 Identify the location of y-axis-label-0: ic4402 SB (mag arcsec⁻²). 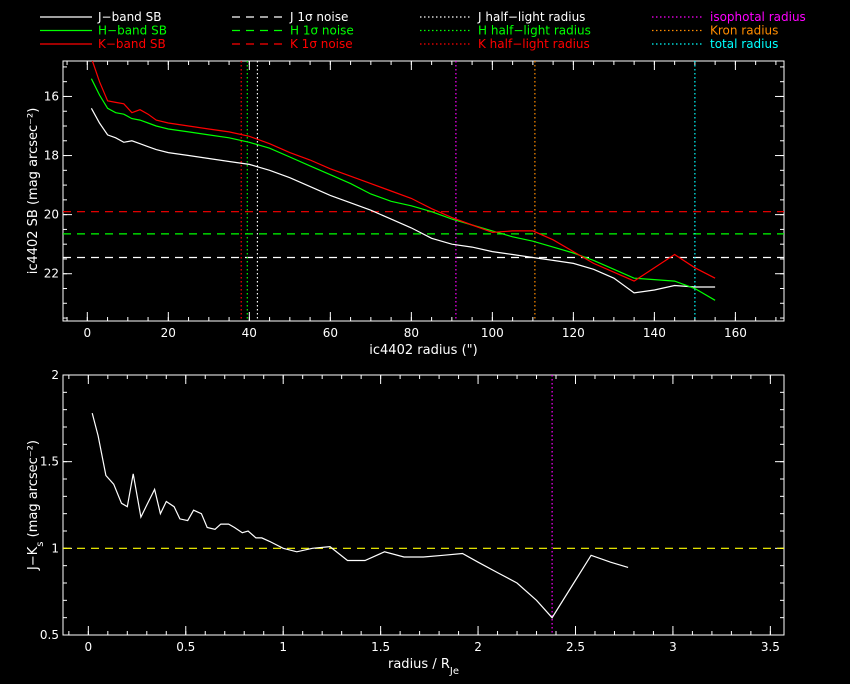
(33, 191).